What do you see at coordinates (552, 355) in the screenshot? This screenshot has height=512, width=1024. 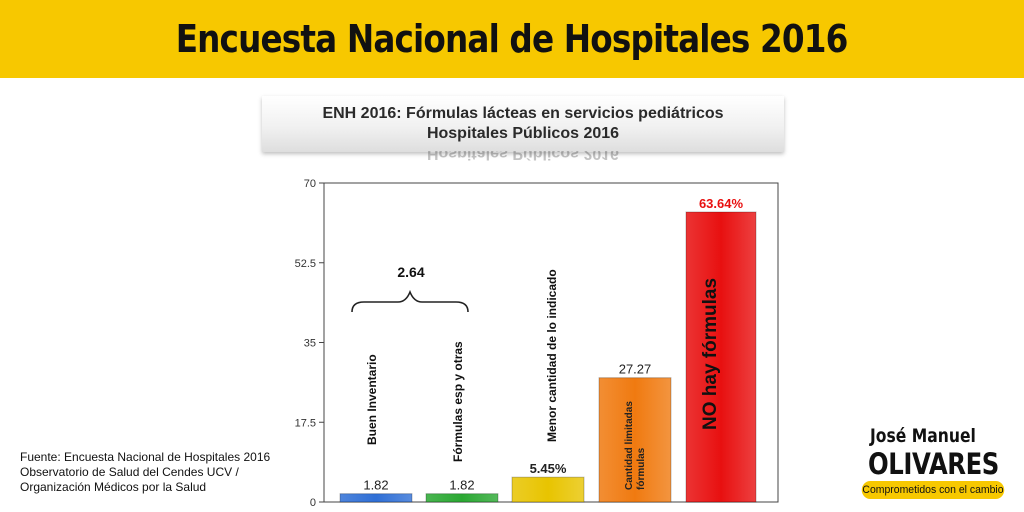 I see `category-label: Menor cantidad de lo indicado` at bounding box center [552, 355].